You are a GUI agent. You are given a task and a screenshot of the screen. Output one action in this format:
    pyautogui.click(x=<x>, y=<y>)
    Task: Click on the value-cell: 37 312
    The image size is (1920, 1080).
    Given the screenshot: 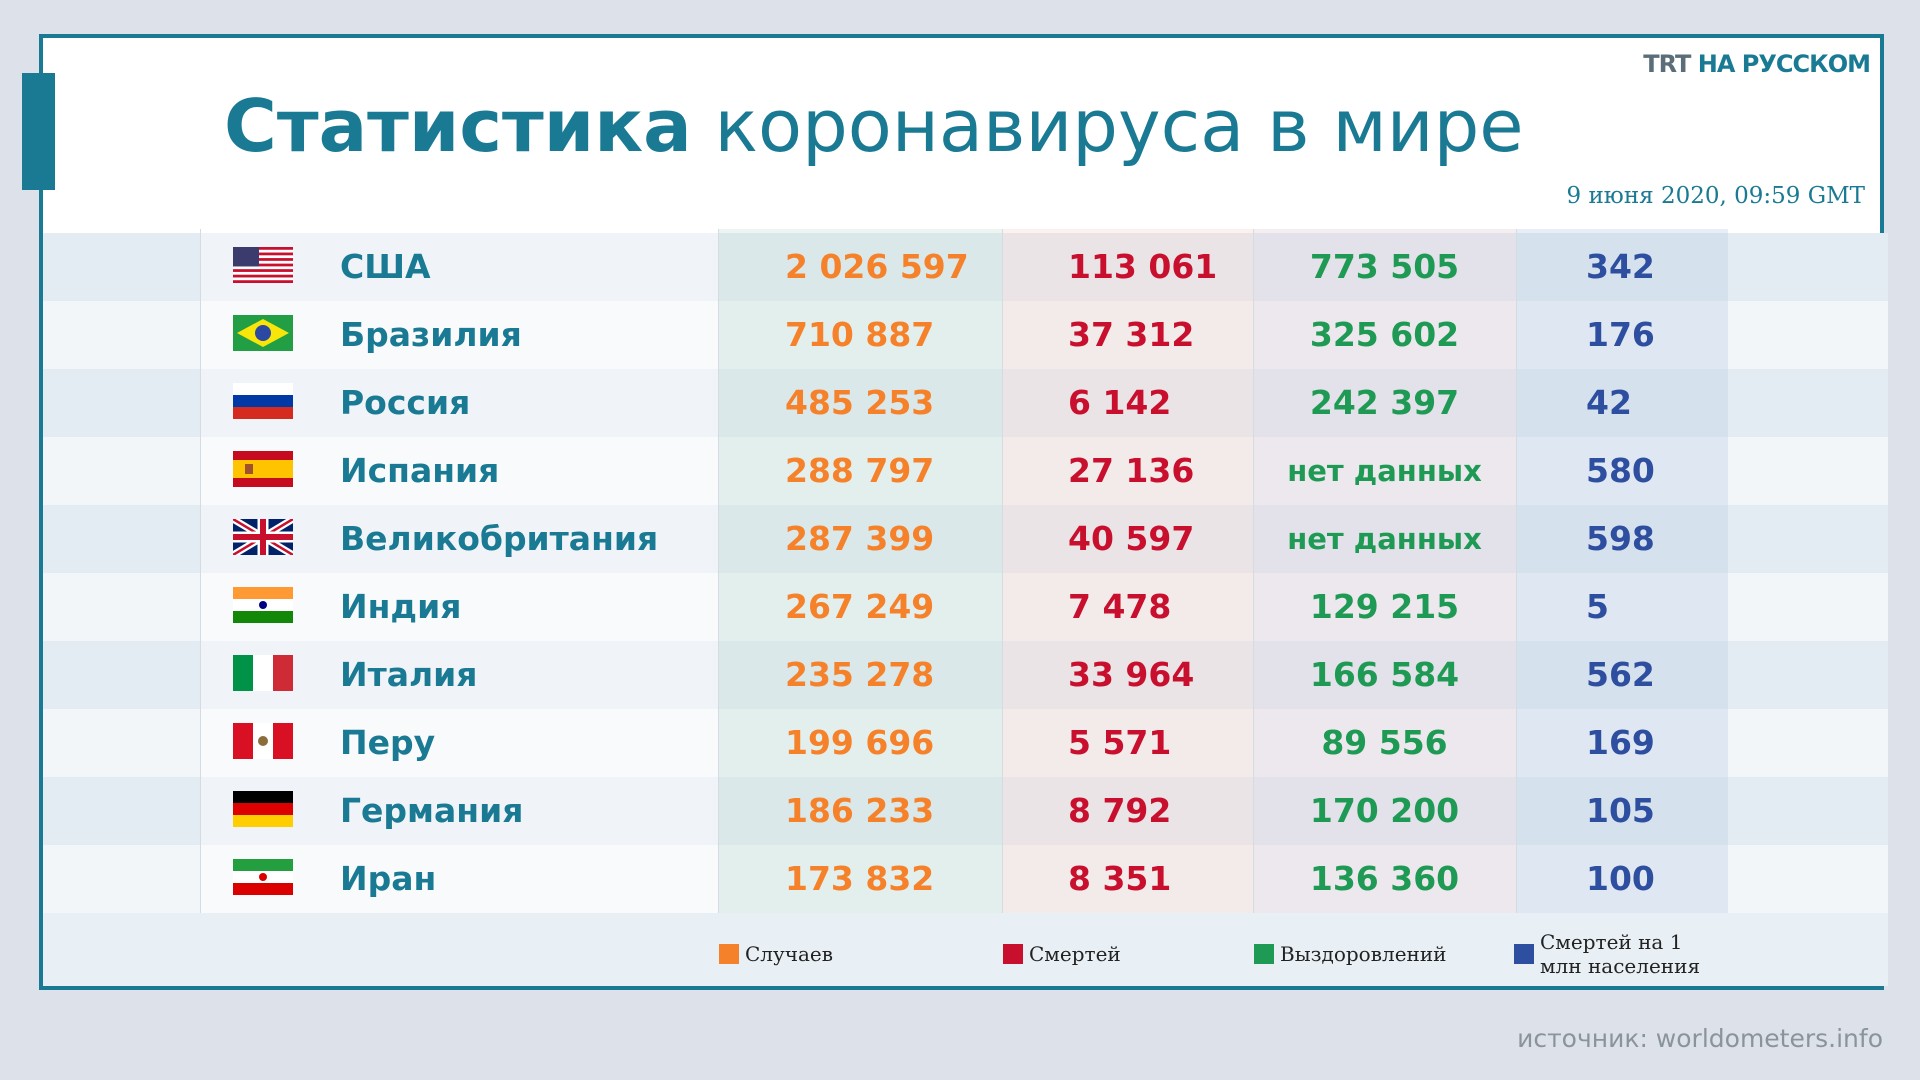 What is the action you would take?
    pyautogui.click(x=1131, y=334)
    